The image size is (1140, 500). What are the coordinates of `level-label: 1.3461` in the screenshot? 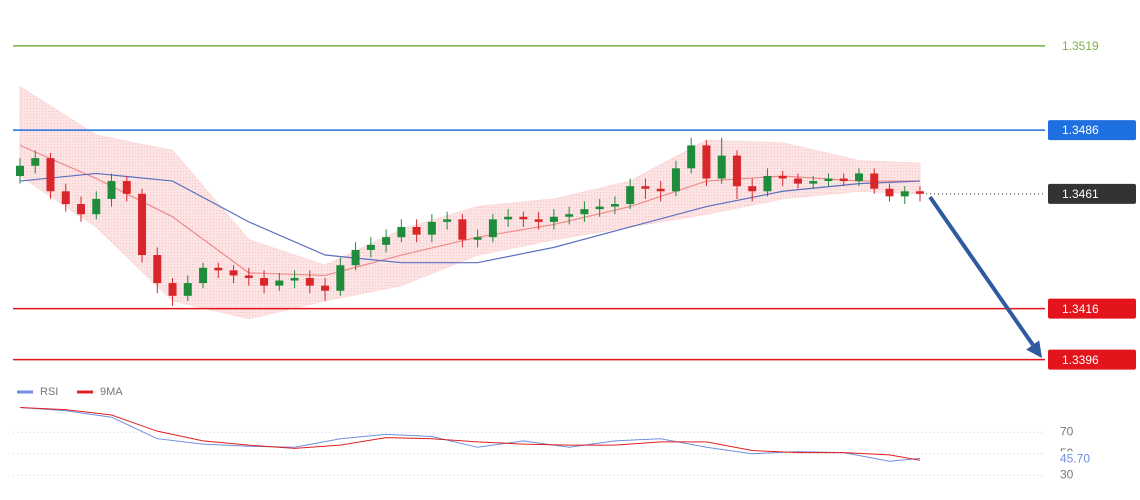 It's located at (1080, 194).